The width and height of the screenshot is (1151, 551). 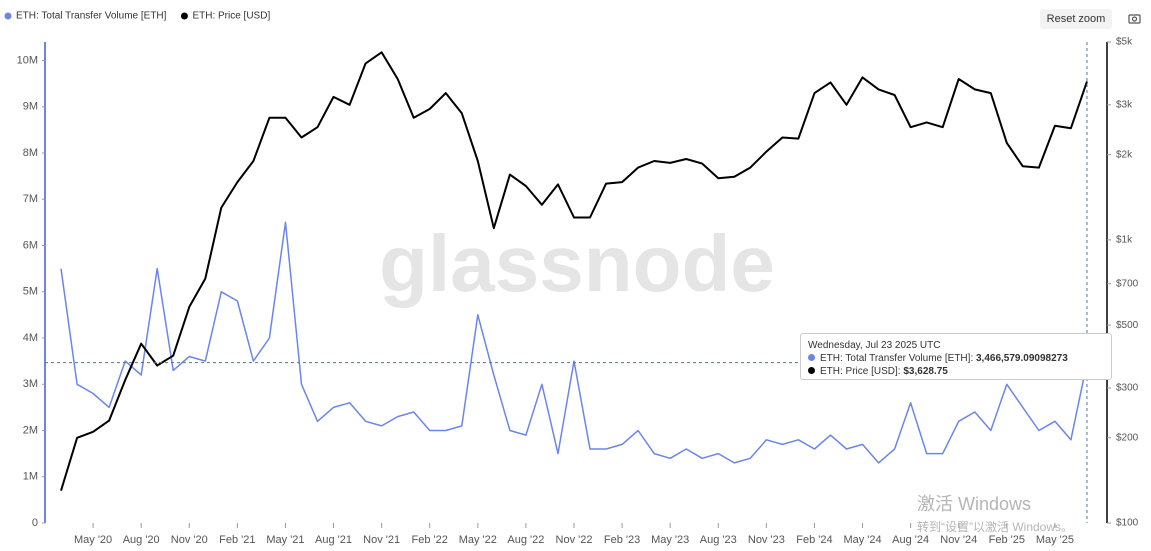 What do you see at coordinates (622, 540) in the screenshot?
I see `x-tick-label: Feb '23` at bounding box center [622, 540].